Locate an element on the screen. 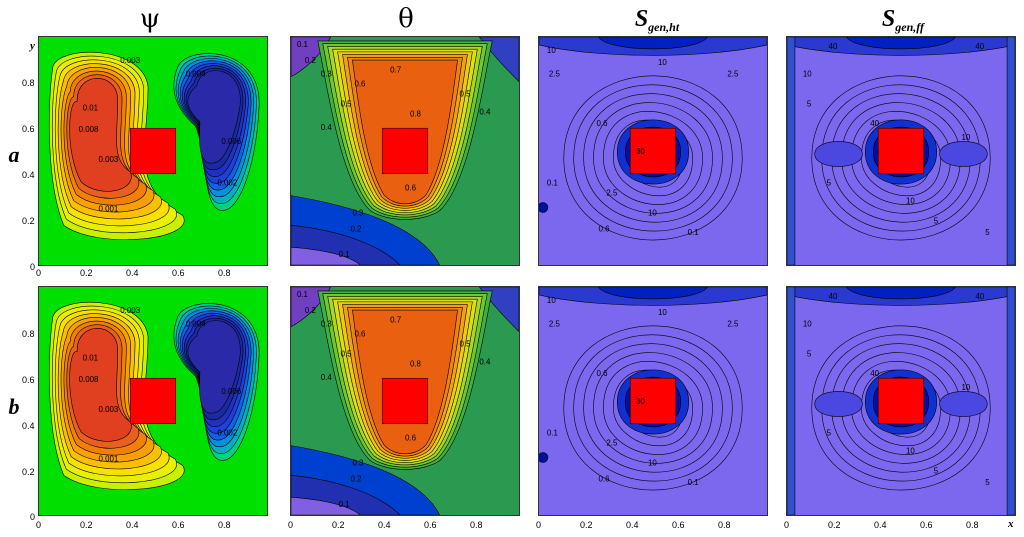 The width and height of the screenshot is (1024, 537). right-wall-band is located at coordinates (1010, 151).